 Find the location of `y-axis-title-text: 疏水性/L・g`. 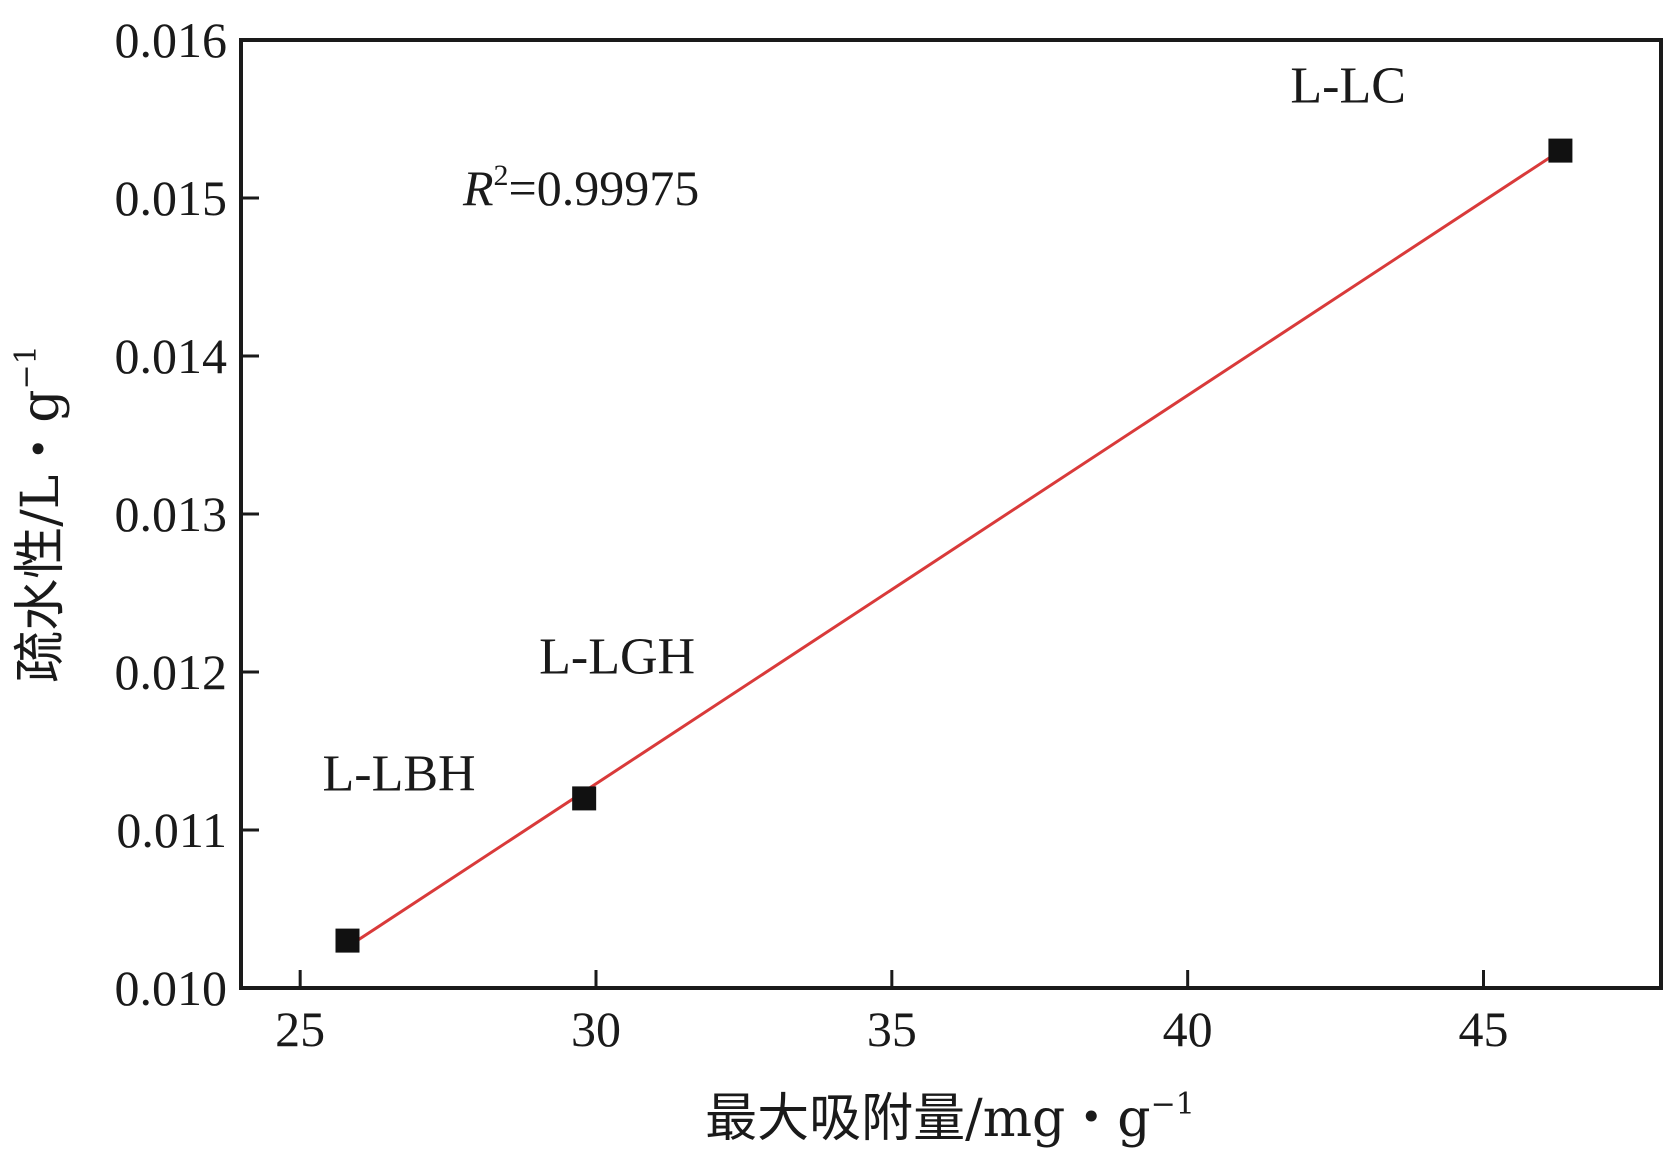

y-axis-title-text: 疏水性/L・g is located at coordinates (41, 535).